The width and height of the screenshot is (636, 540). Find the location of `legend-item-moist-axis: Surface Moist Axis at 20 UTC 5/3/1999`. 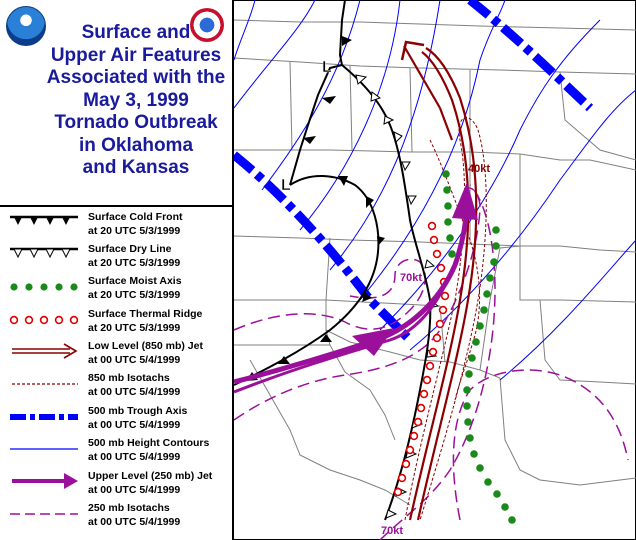

legend-item-moist-axis: Surface Moist Axis at 20 UTC 5/3/1999 is located at coordinates (116, 289).